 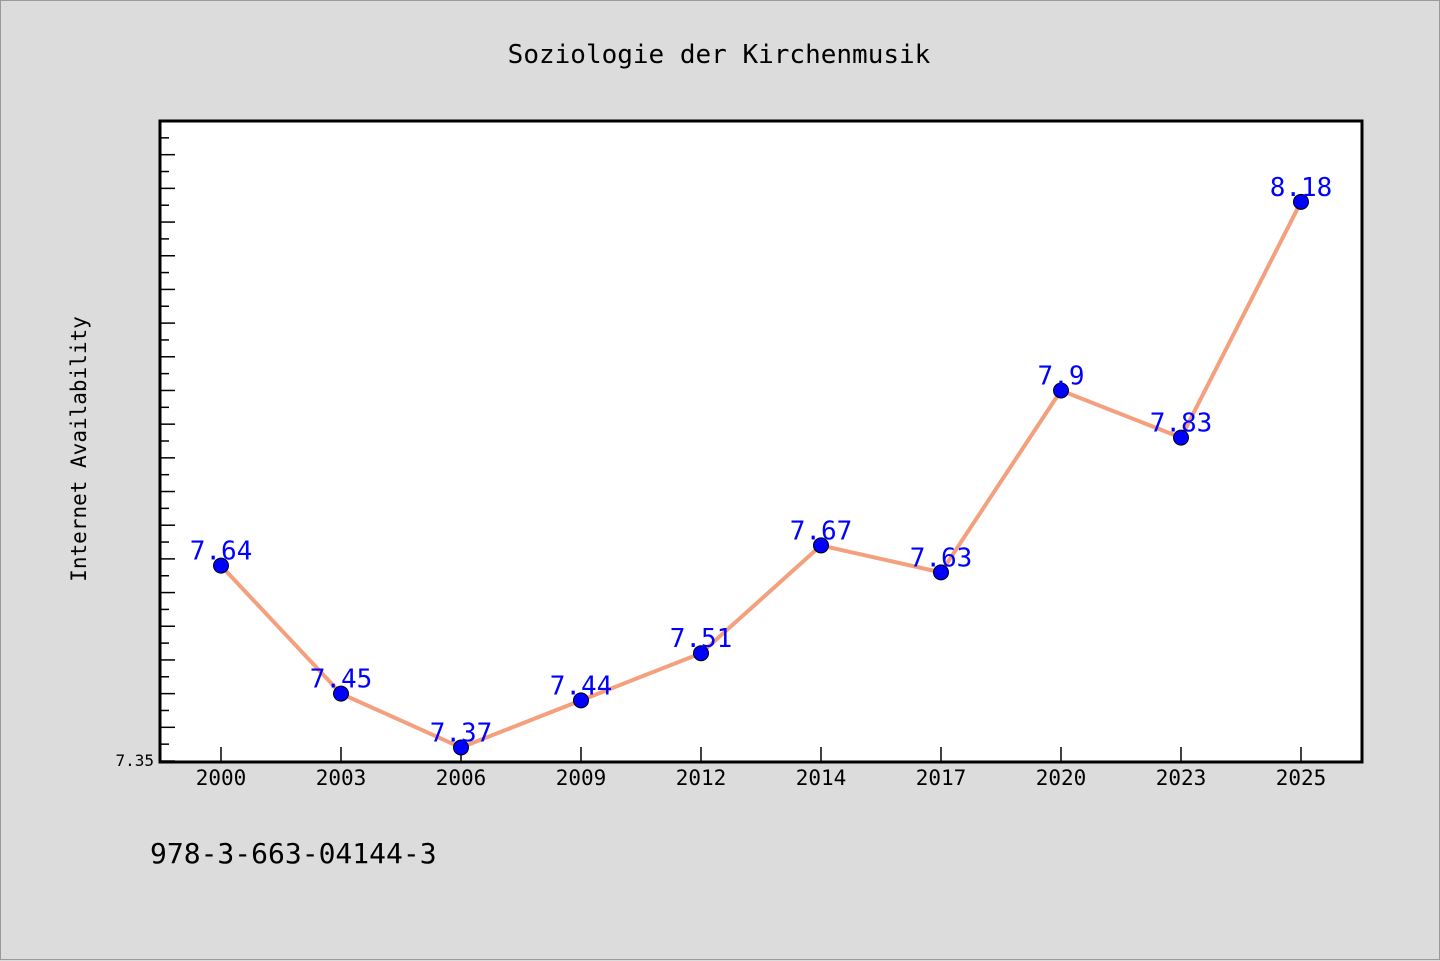 I want to click on data-label: 7.44, so click(x=581, y=686).